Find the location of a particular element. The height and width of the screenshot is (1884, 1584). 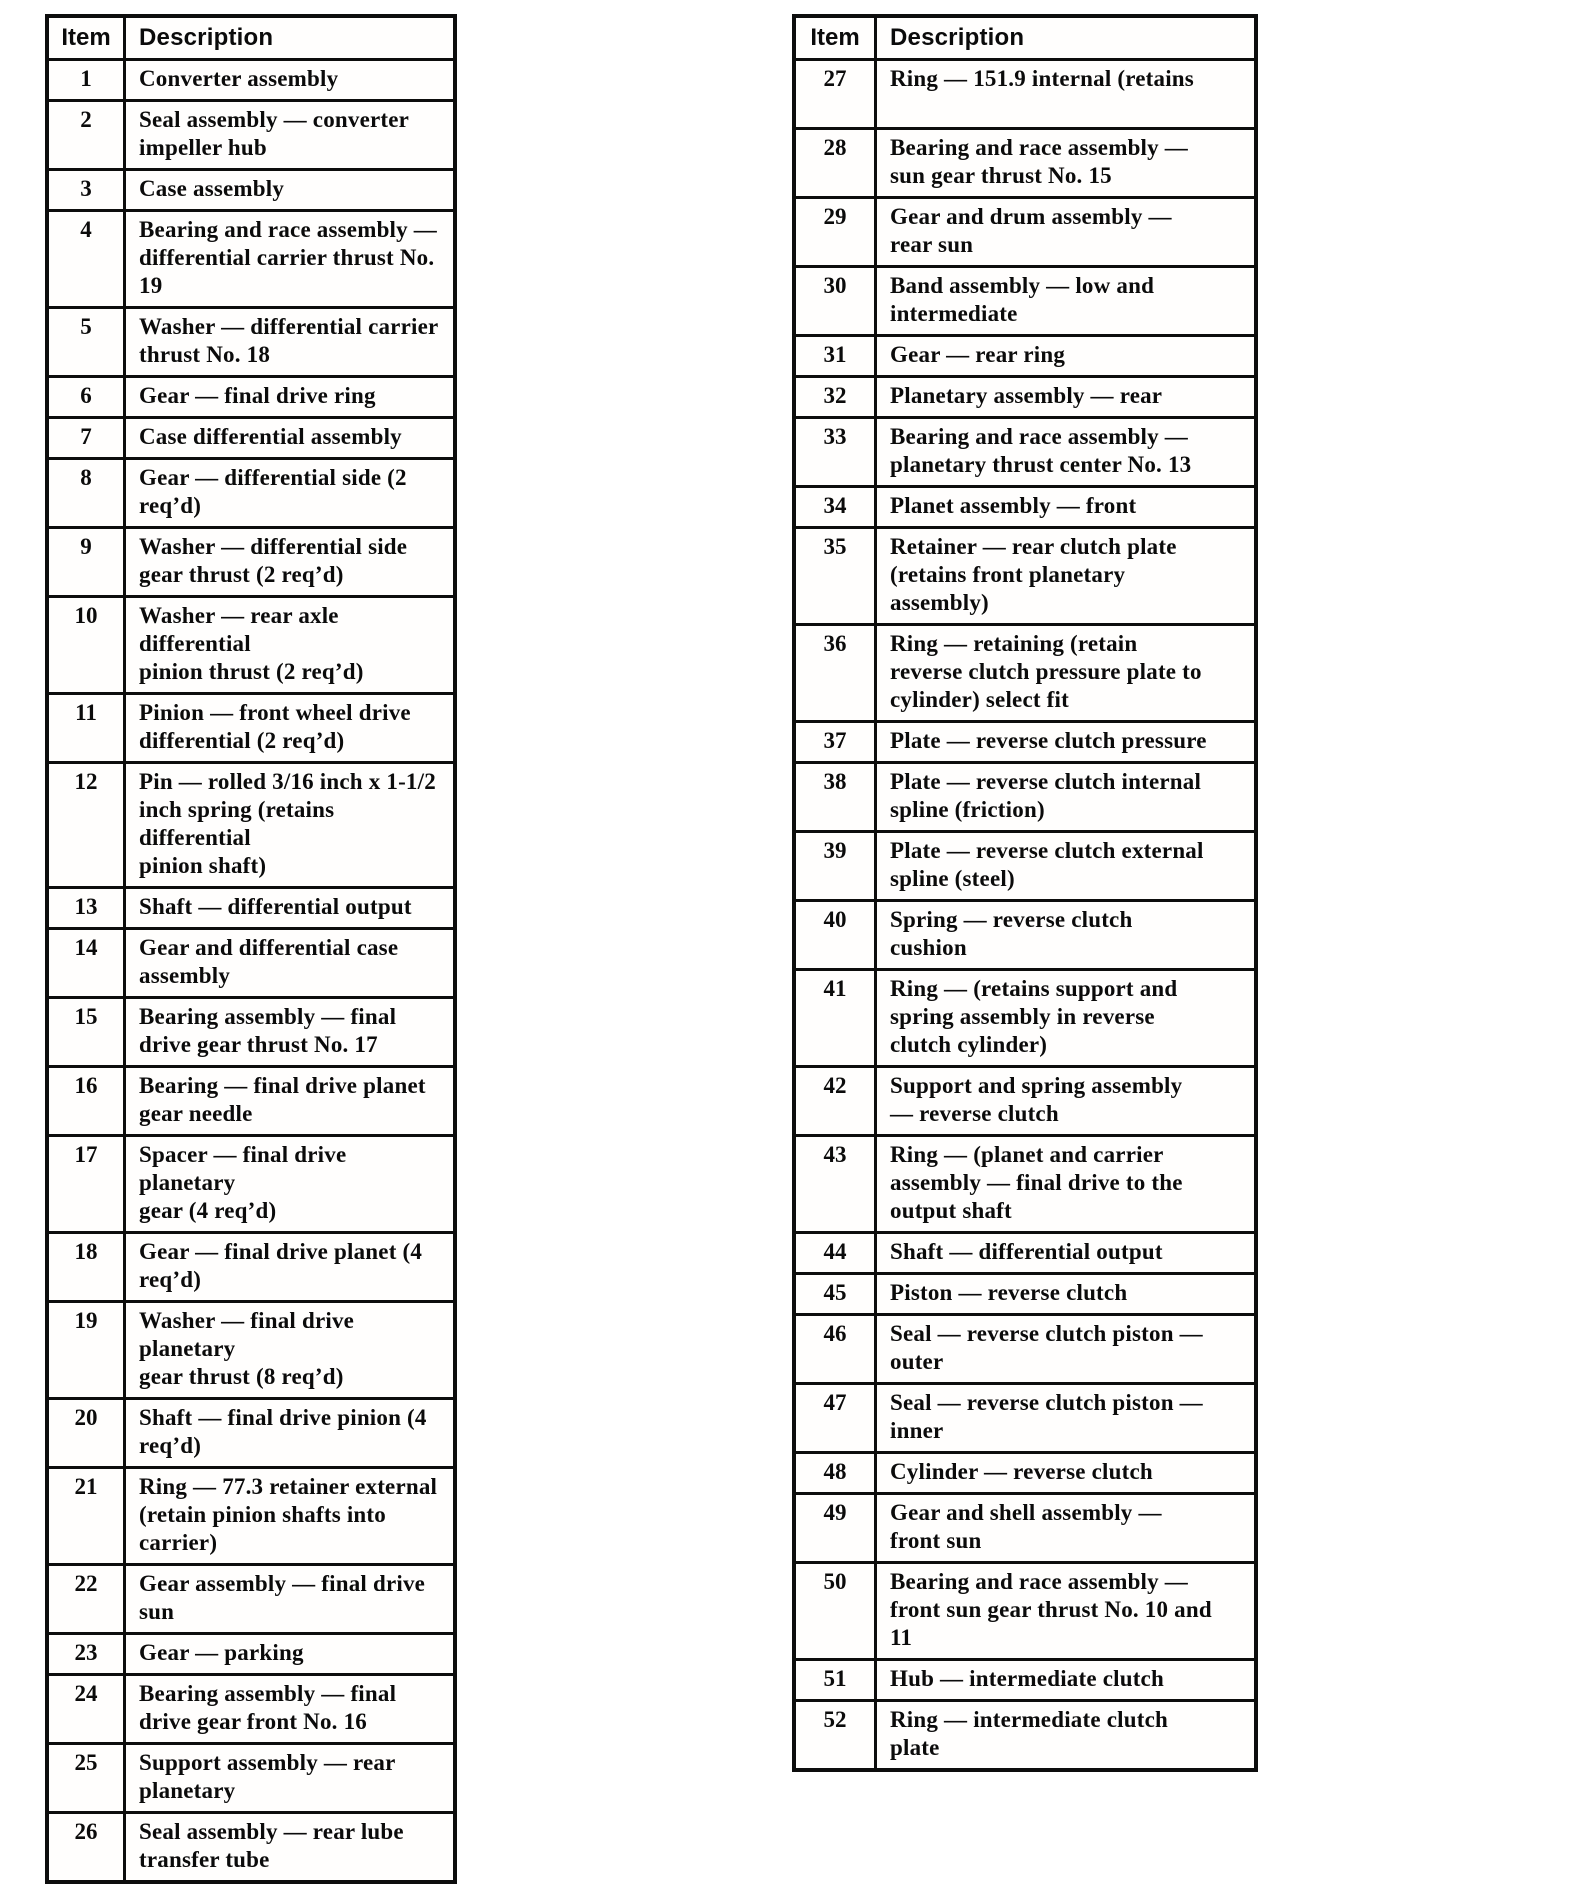

table-row: 45 Piston — reverse clutch is located at coordinates (1025, 1292).